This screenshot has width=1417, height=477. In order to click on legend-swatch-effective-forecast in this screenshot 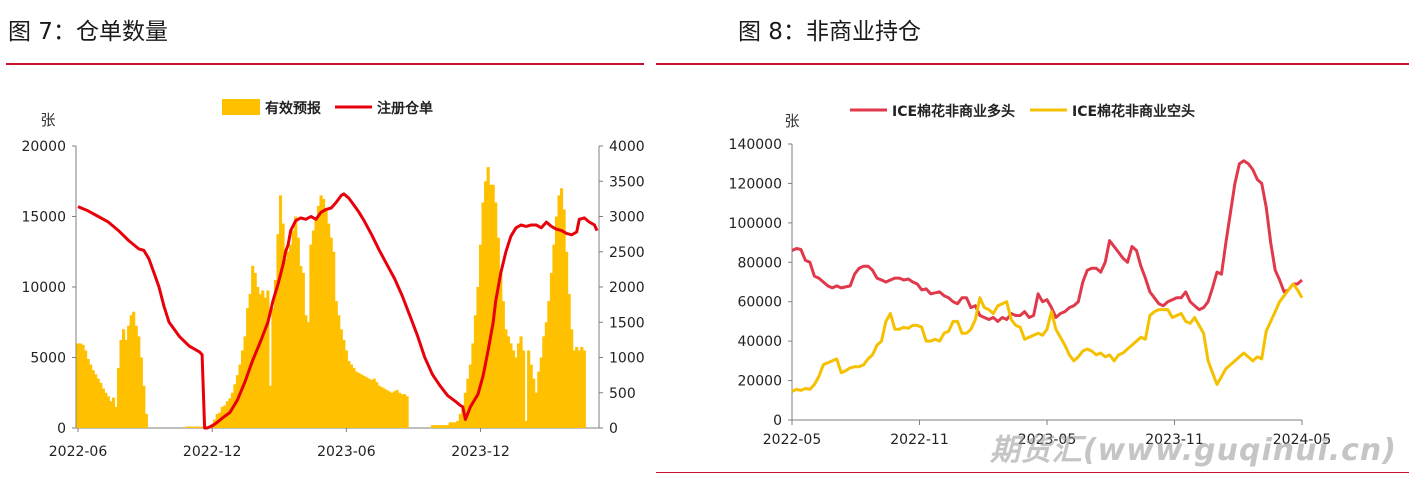, I will do `click(241, 107)`.